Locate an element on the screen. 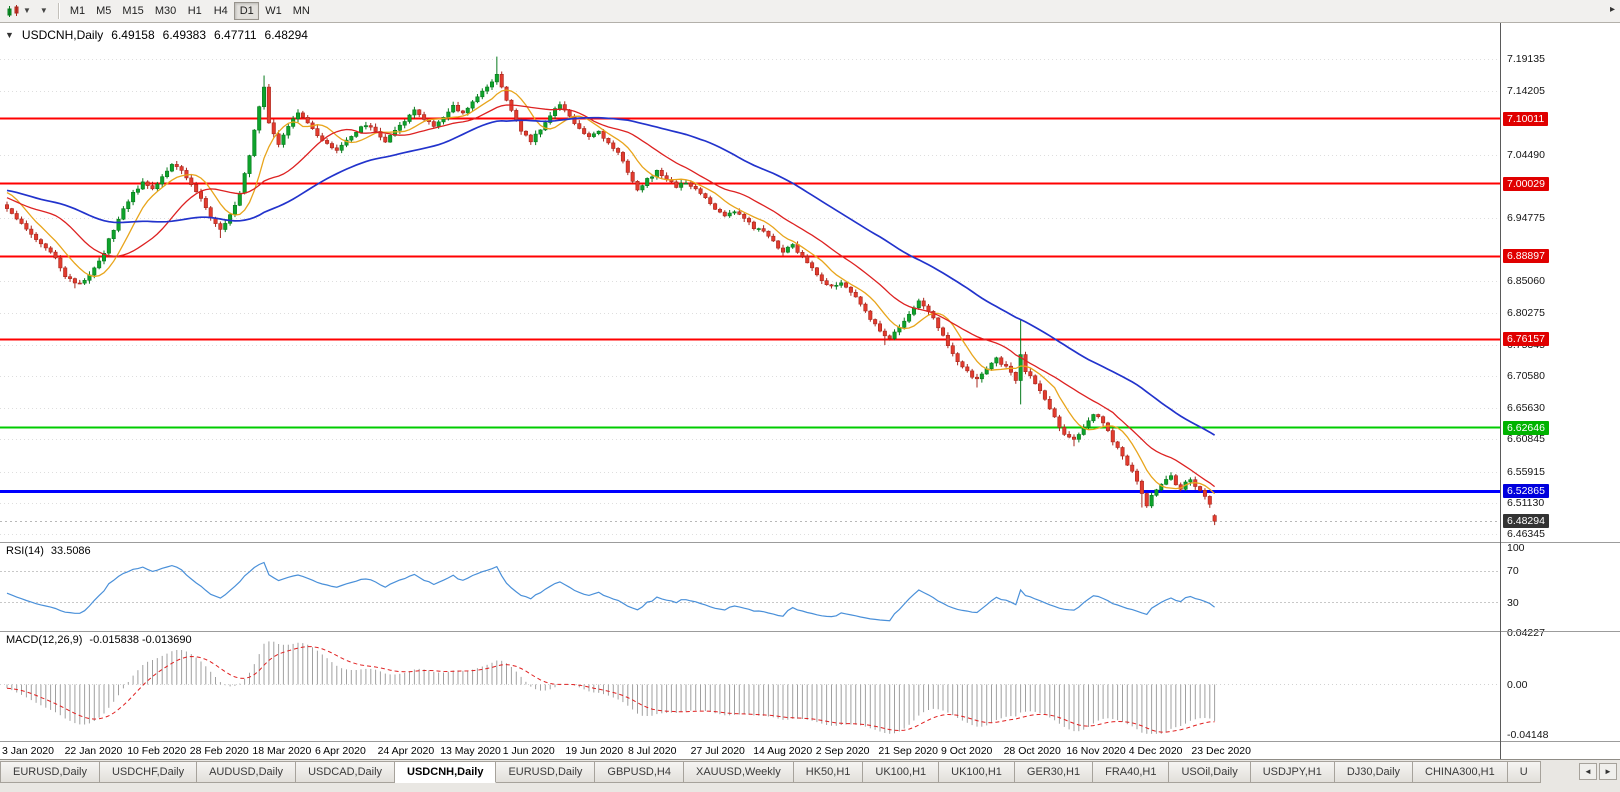 This screenshot has height=792, width=1620. timeframe-button-mn: MN is located at coordinates (301, 11).